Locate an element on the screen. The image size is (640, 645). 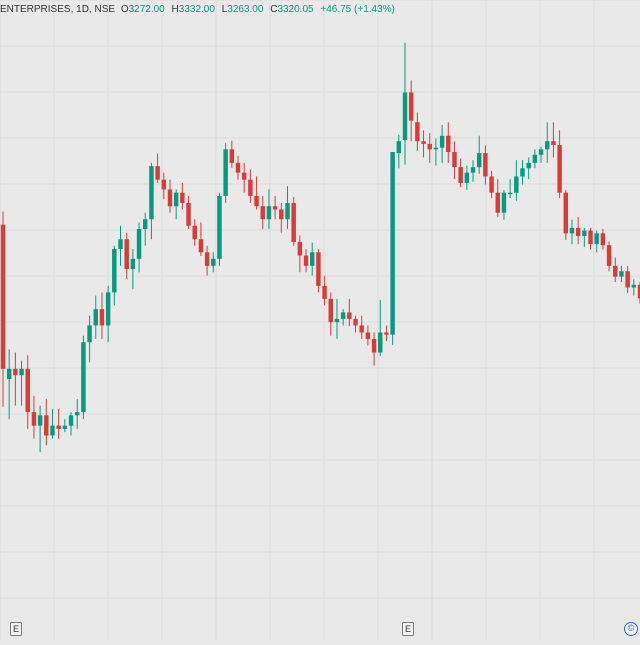
event-marker-left: E is located at coordinates (16, 629).